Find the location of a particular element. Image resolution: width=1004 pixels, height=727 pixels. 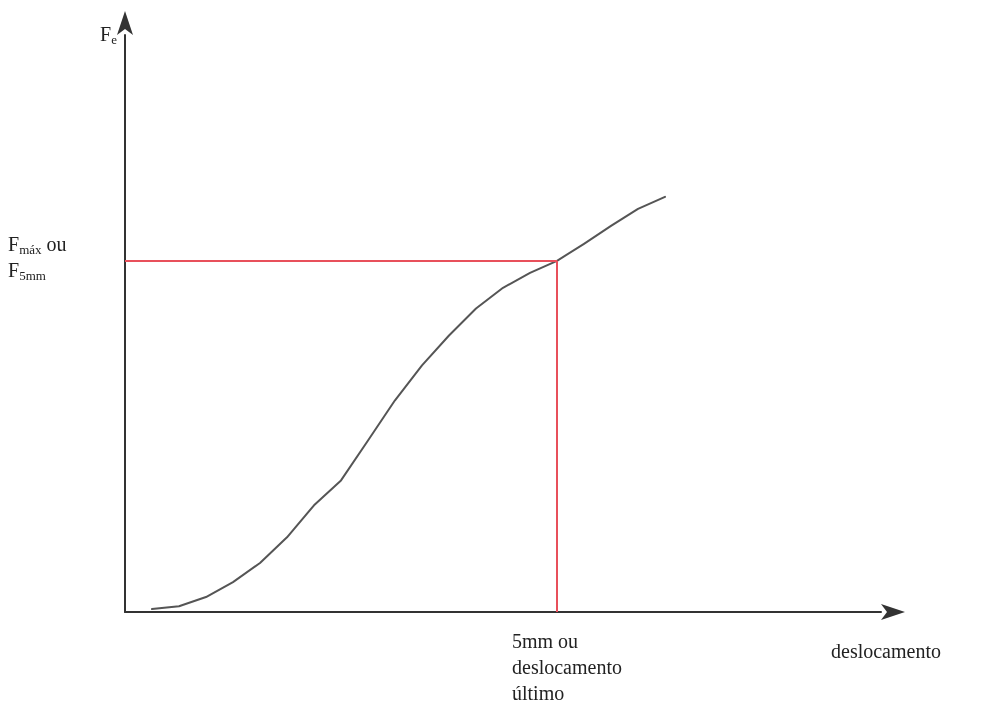

x-axis-title: deslocamento is located at coordinates (886, 651).